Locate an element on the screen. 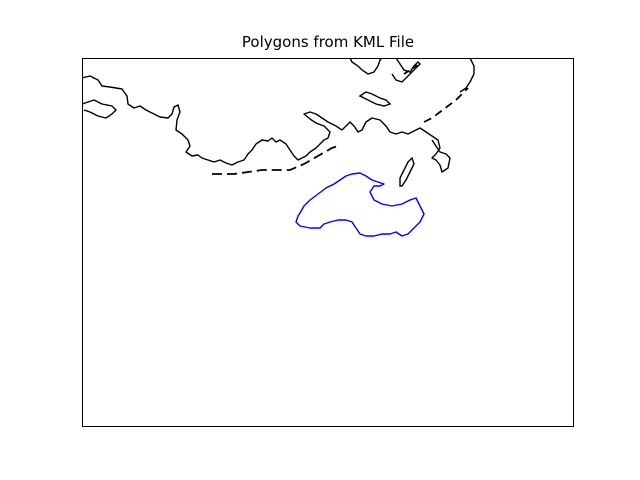 The width and height of the screenshot is (640, 480). kml-polygon is located at coordinates (360, 204).